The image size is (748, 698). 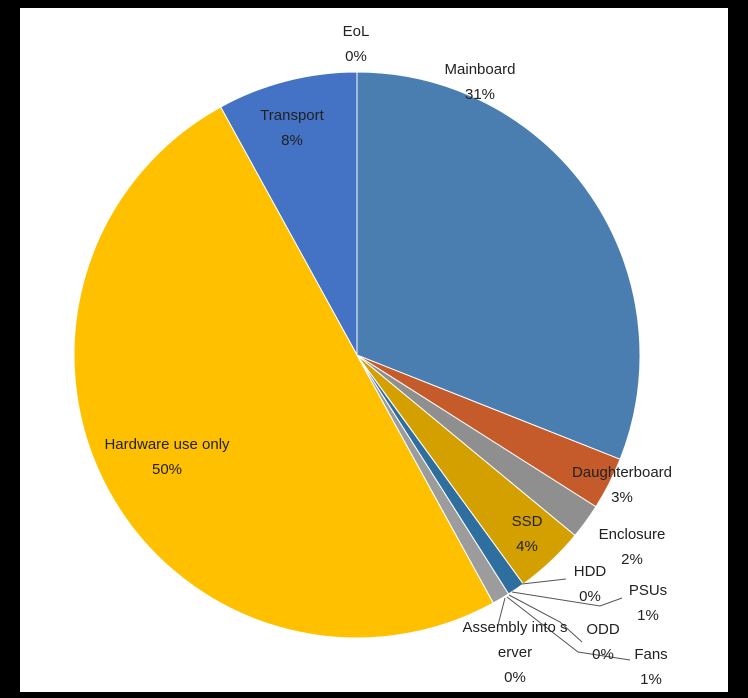 I want to click on pie-slice, so click(x=288, y=213).